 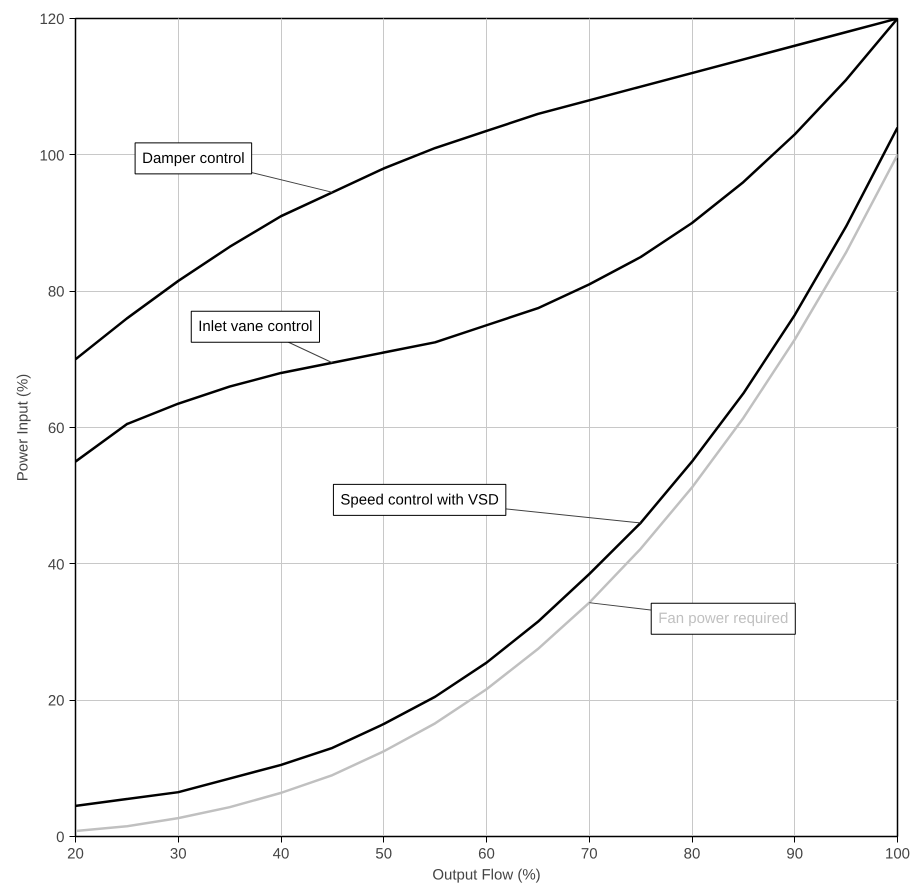 I want to click on y-tick-label: 0, so click(x=60, y=837).